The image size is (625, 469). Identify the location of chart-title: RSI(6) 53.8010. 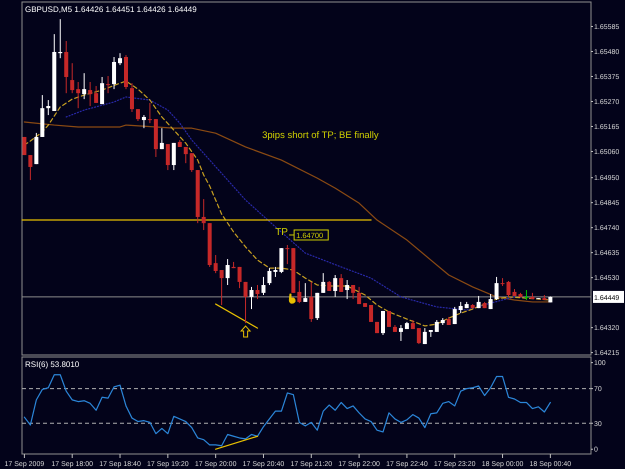
(52, 364).